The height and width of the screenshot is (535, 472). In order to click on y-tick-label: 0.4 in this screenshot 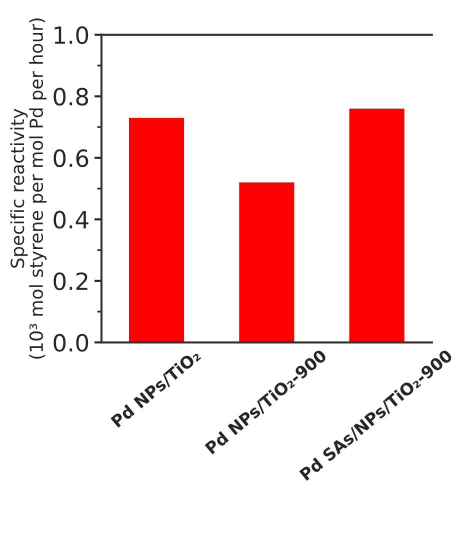, I will do `click(71, 219)`.